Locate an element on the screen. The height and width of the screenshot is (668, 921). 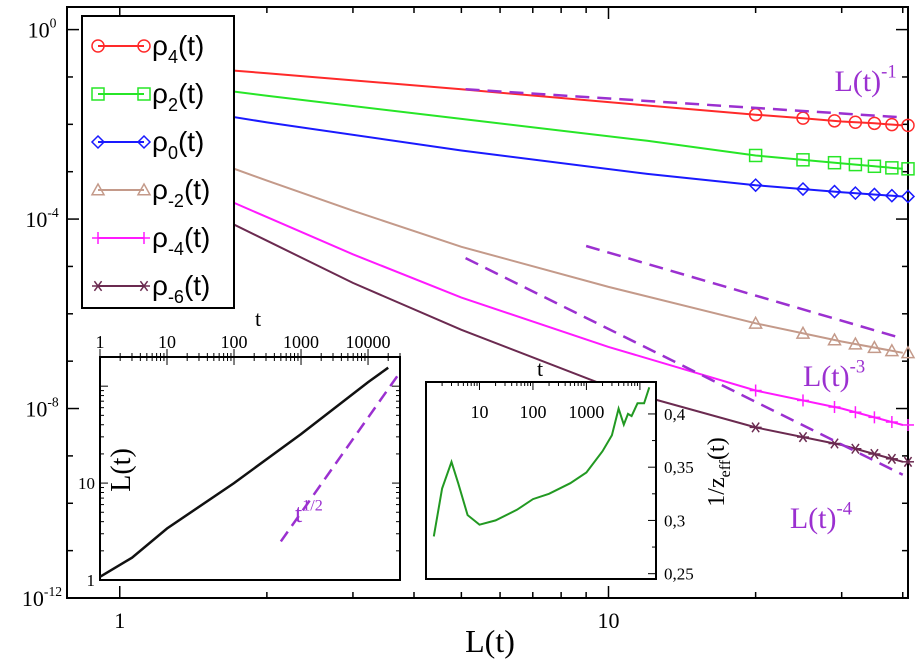
inset-left-x-tick-label: 10000 is located at coordinates (368, 342).